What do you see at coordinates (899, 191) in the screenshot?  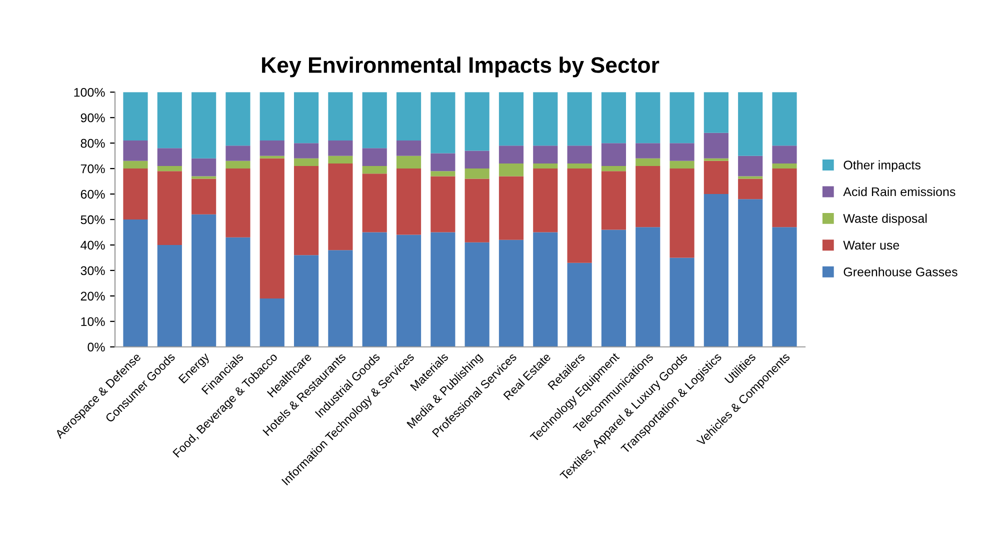 I see `legend-label: Acid Rain emissions` at bounding box center [899, 191].